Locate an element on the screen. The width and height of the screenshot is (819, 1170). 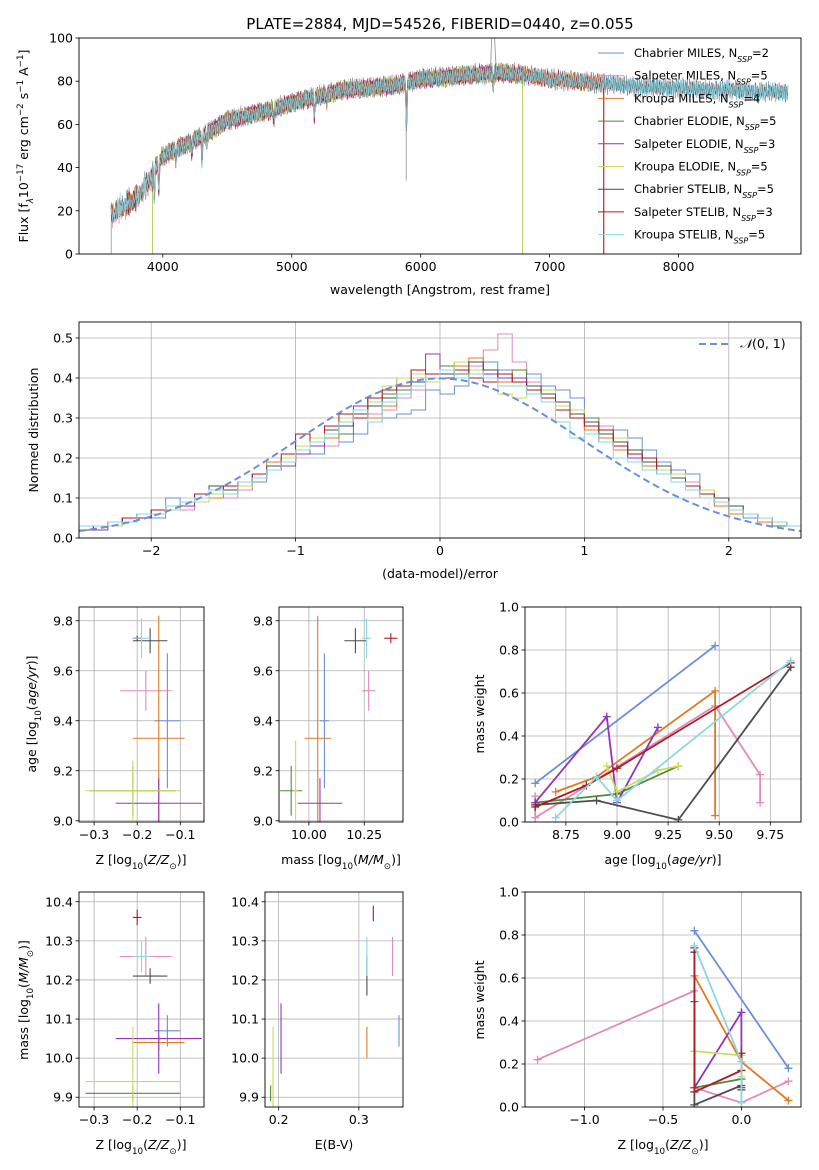
weight_vs_age-frame is located at coordinates (663, 714).